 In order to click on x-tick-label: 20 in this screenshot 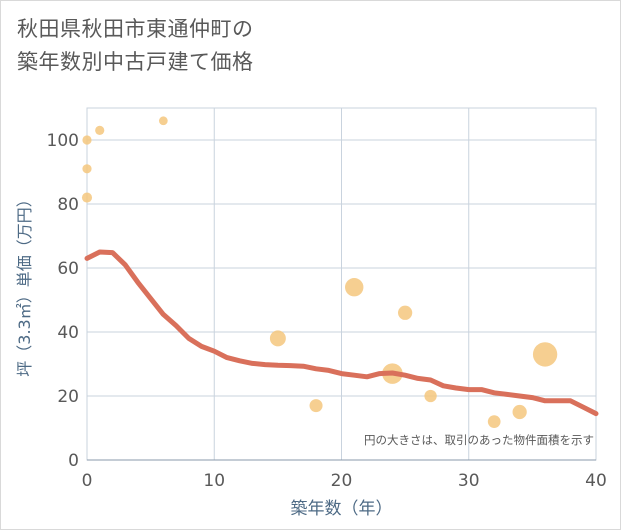, I will do `click(342, 481)`.